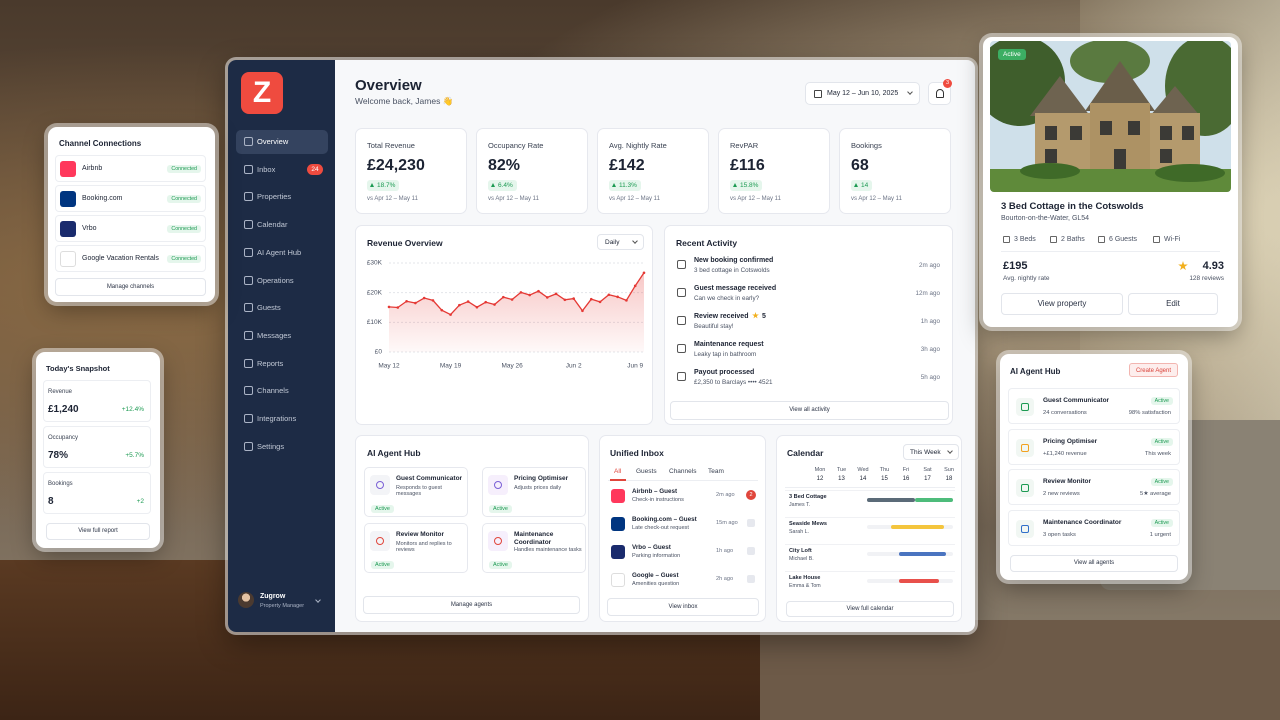 Image resolution: width=1280 pixels, height=720 pixels. I want to click on inbox-tab: All, so click(618, 471).